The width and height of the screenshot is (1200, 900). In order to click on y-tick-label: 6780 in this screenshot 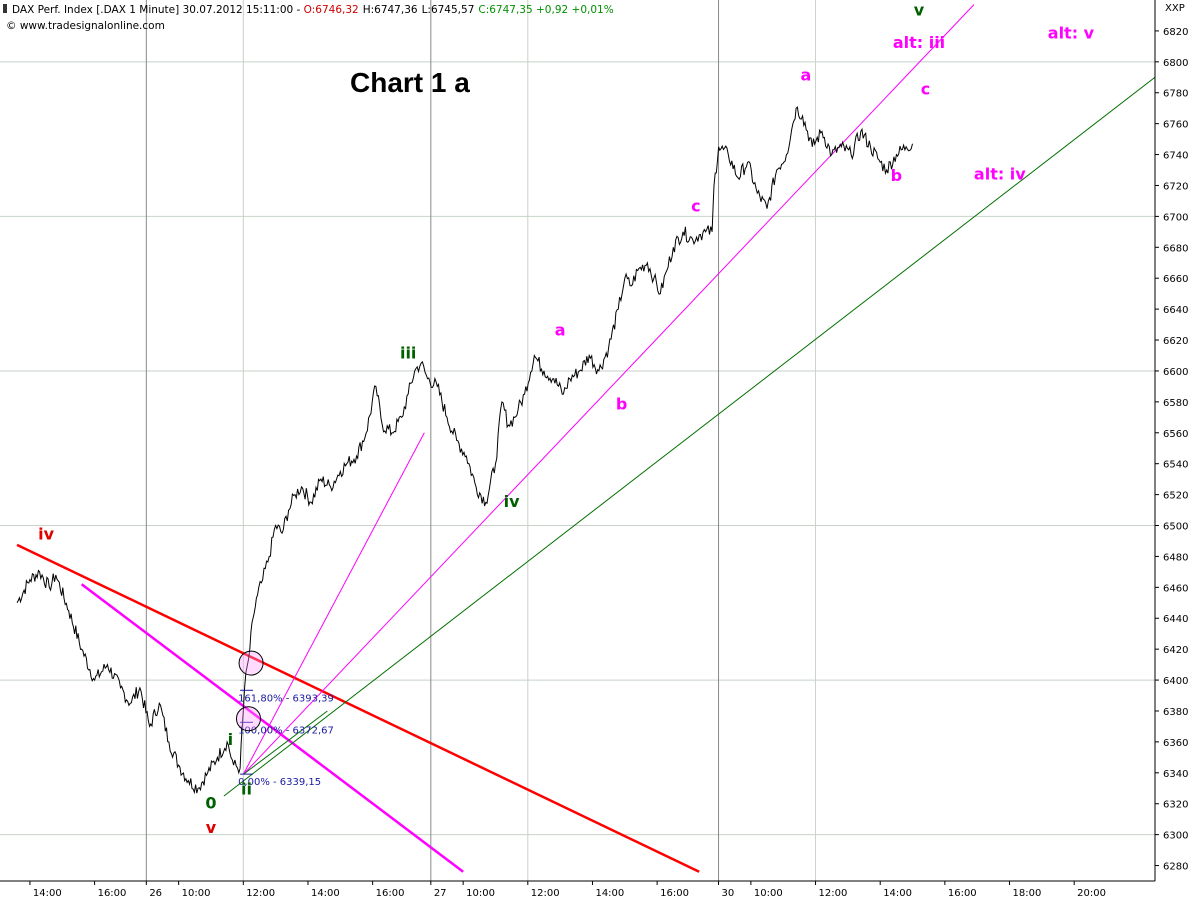, I will do `click(1175, 94)`.